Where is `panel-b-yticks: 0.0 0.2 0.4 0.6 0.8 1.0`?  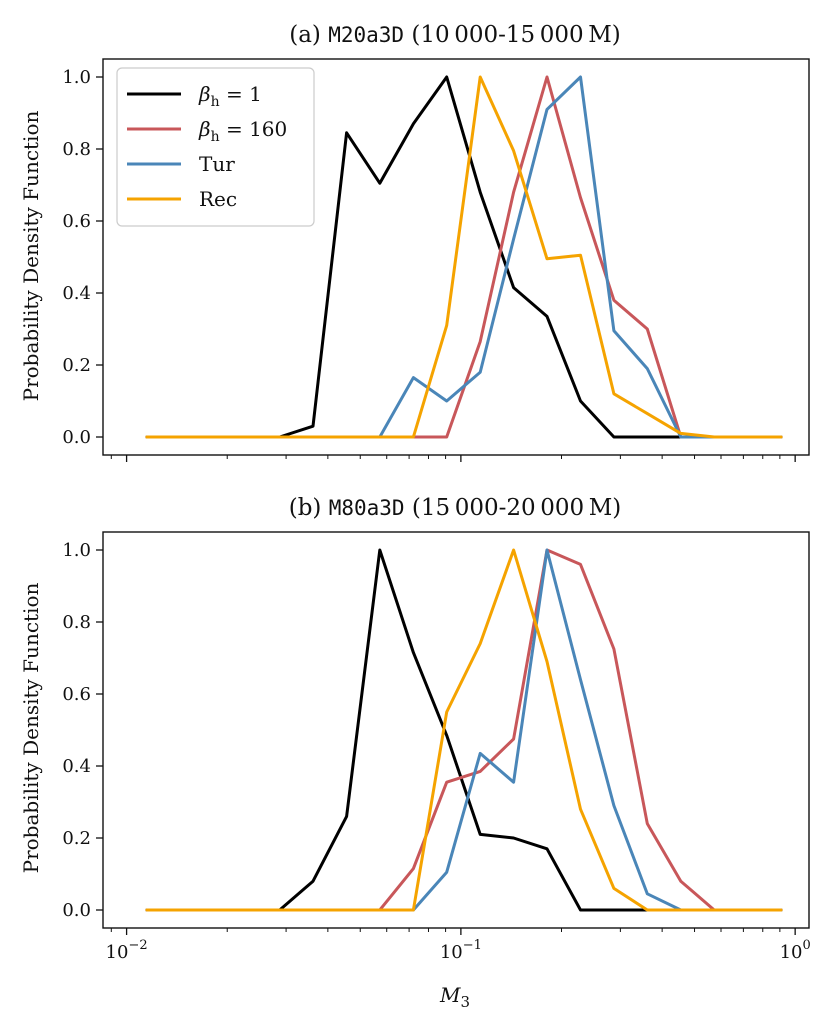 panel-b-yticks: 0.0 0.2 0.4 0.6 0.8 1.0 is located at coordinates (82, 730).